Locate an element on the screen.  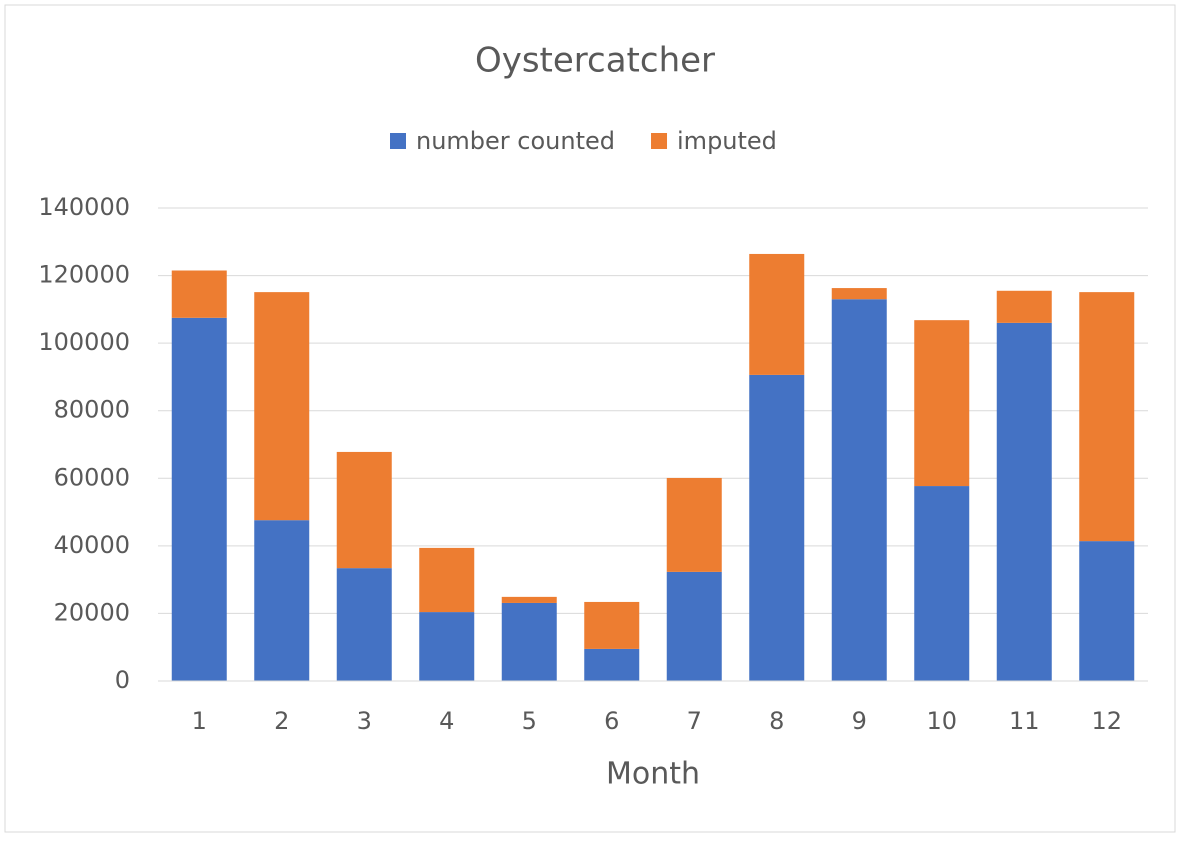
x-tick-label: 3 is located at coordinates (364, 721).